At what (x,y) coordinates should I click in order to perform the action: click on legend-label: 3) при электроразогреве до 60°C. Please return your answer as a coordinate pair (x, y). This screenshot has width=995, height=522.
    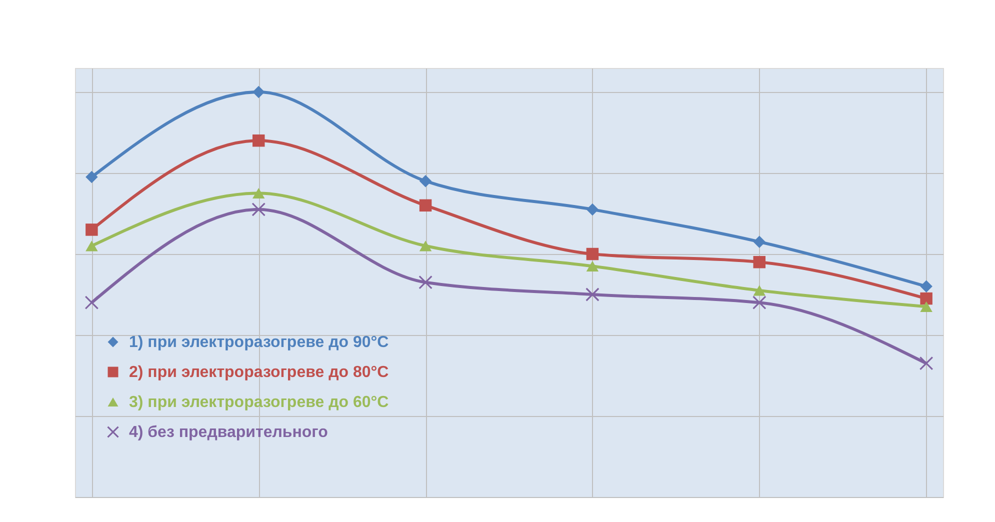
    Looking at the image, I should click on (259, 402).